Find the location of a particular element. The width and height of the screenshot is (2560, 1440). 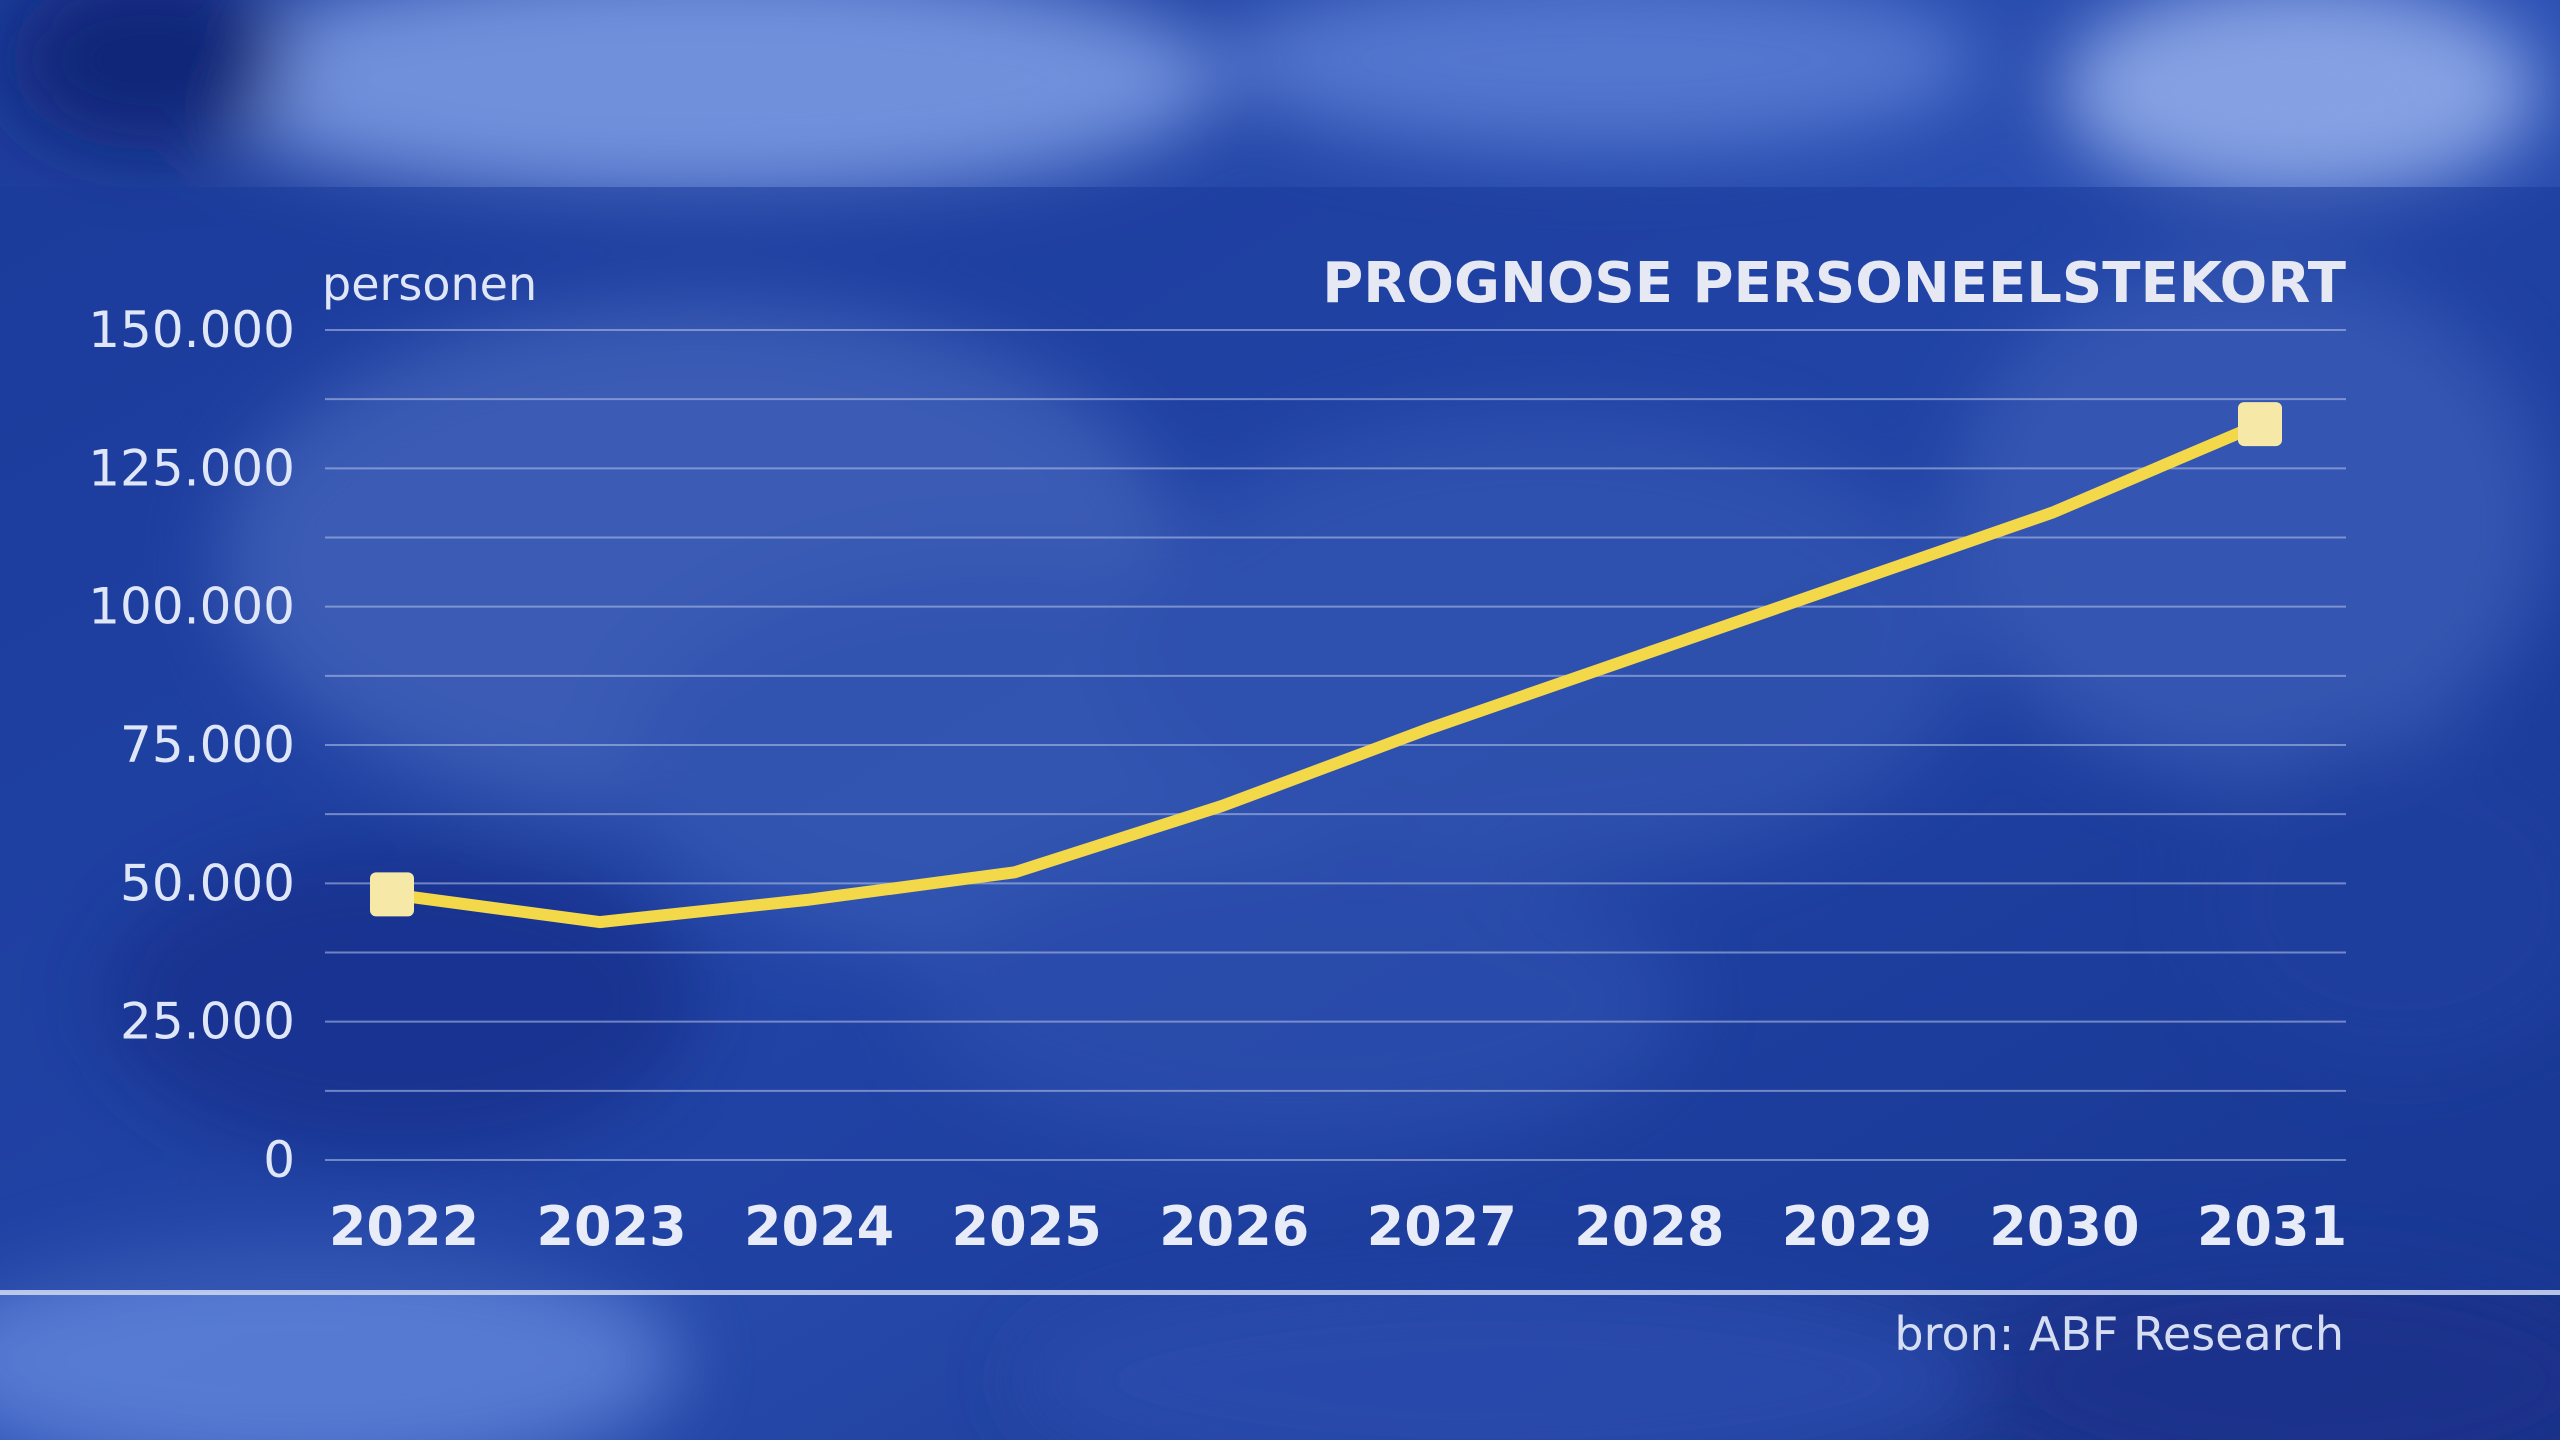

x-tick-label: 2022 is located at coordinates (404, 1226).